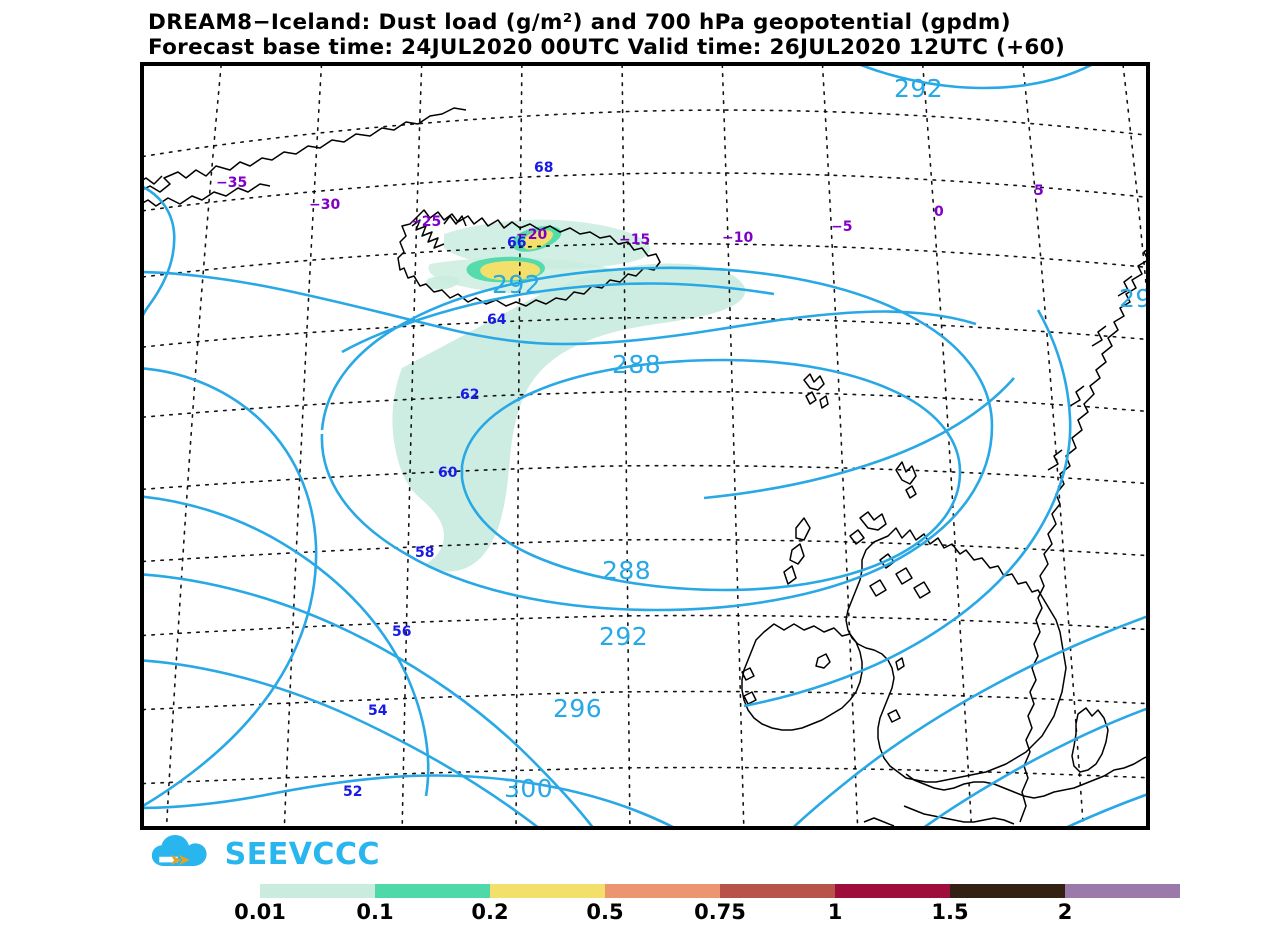  I want to click on colorbar-tick-label: 1, so click(835, 912).